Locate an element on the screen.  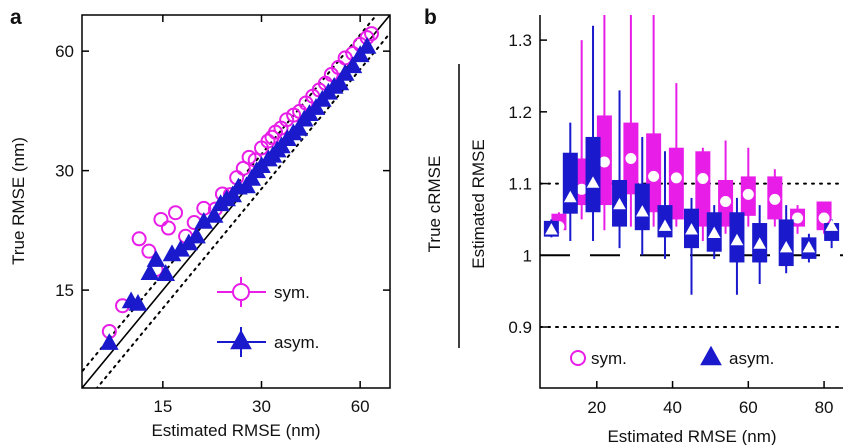
legend-label-sym: sym. is located at coordinates (292, 292).